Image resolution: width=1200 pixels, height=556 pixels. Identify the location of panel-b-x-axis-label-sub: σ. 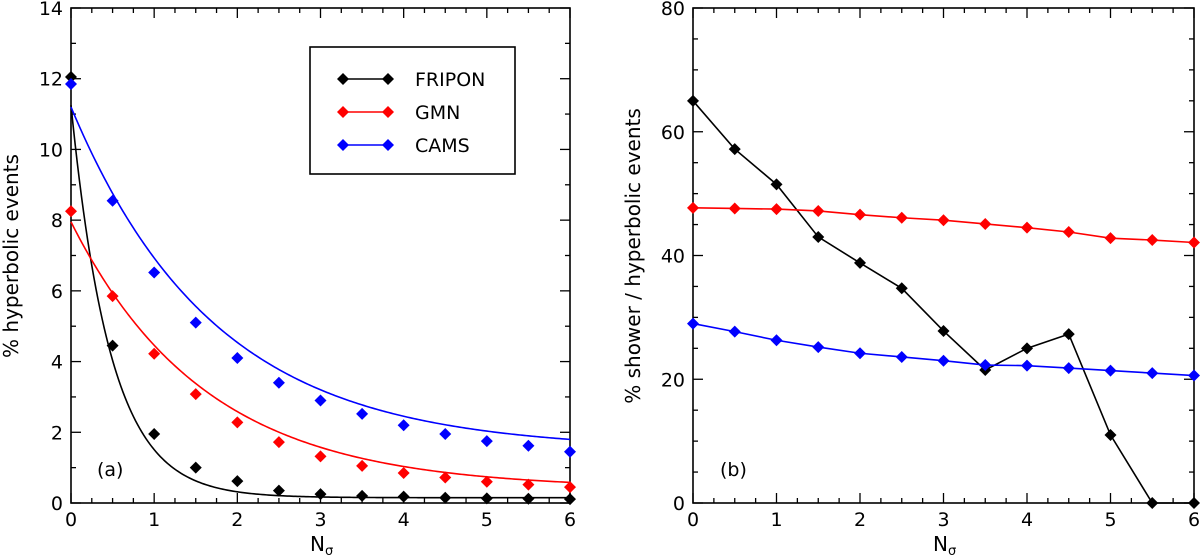
(952, 550).